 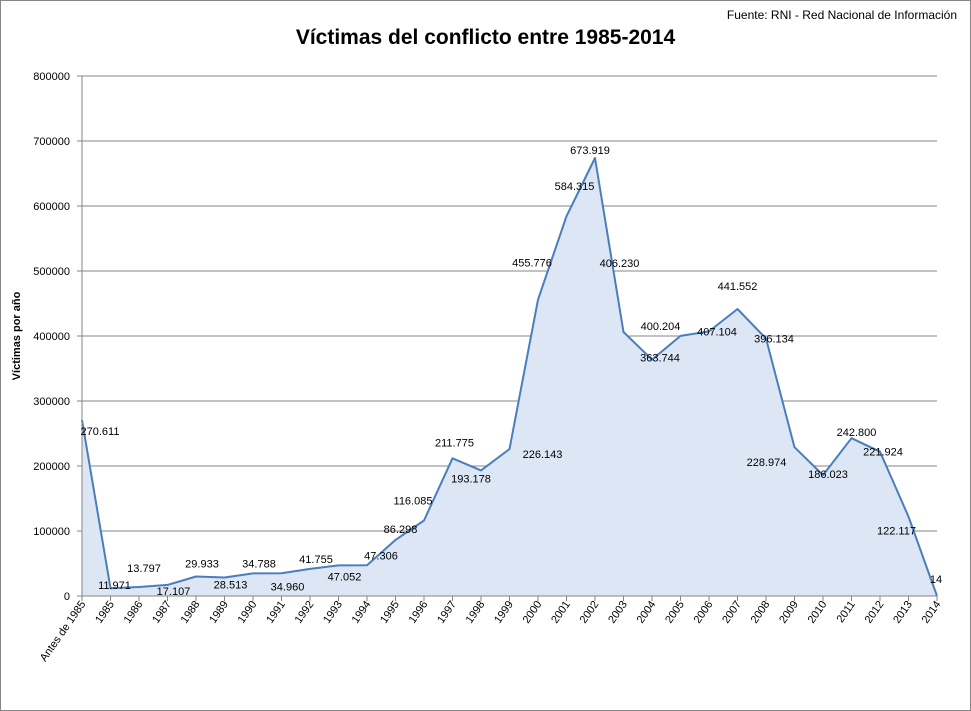 What do you see at coordinates (134, 612) in the screenshot?
I see `x-tick-label: 1986` at bounding box center [134, 612].